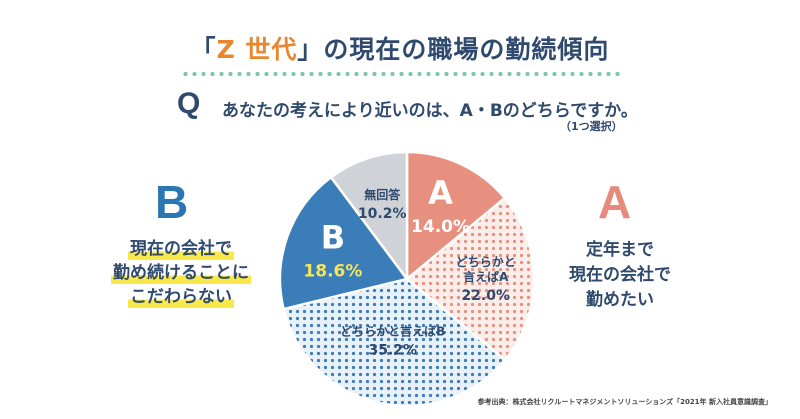 This screenshot has height=419, width=800. I want to click on title-quote-open: 「, so click(203, 49).